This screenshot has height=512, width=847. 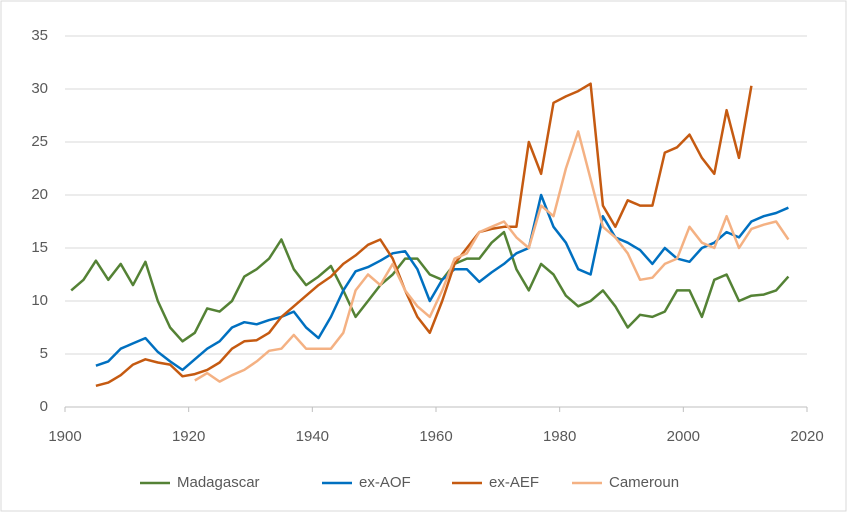 I want to click on y-tick-label: 30, so click(x=39, y=88).